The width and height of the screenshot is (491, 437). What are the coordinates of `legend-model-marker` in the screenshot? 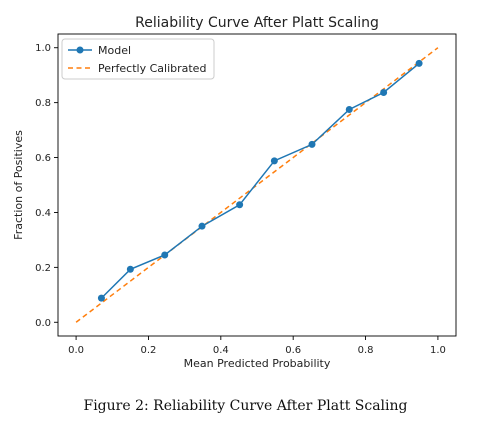 It's located at (80, 50).